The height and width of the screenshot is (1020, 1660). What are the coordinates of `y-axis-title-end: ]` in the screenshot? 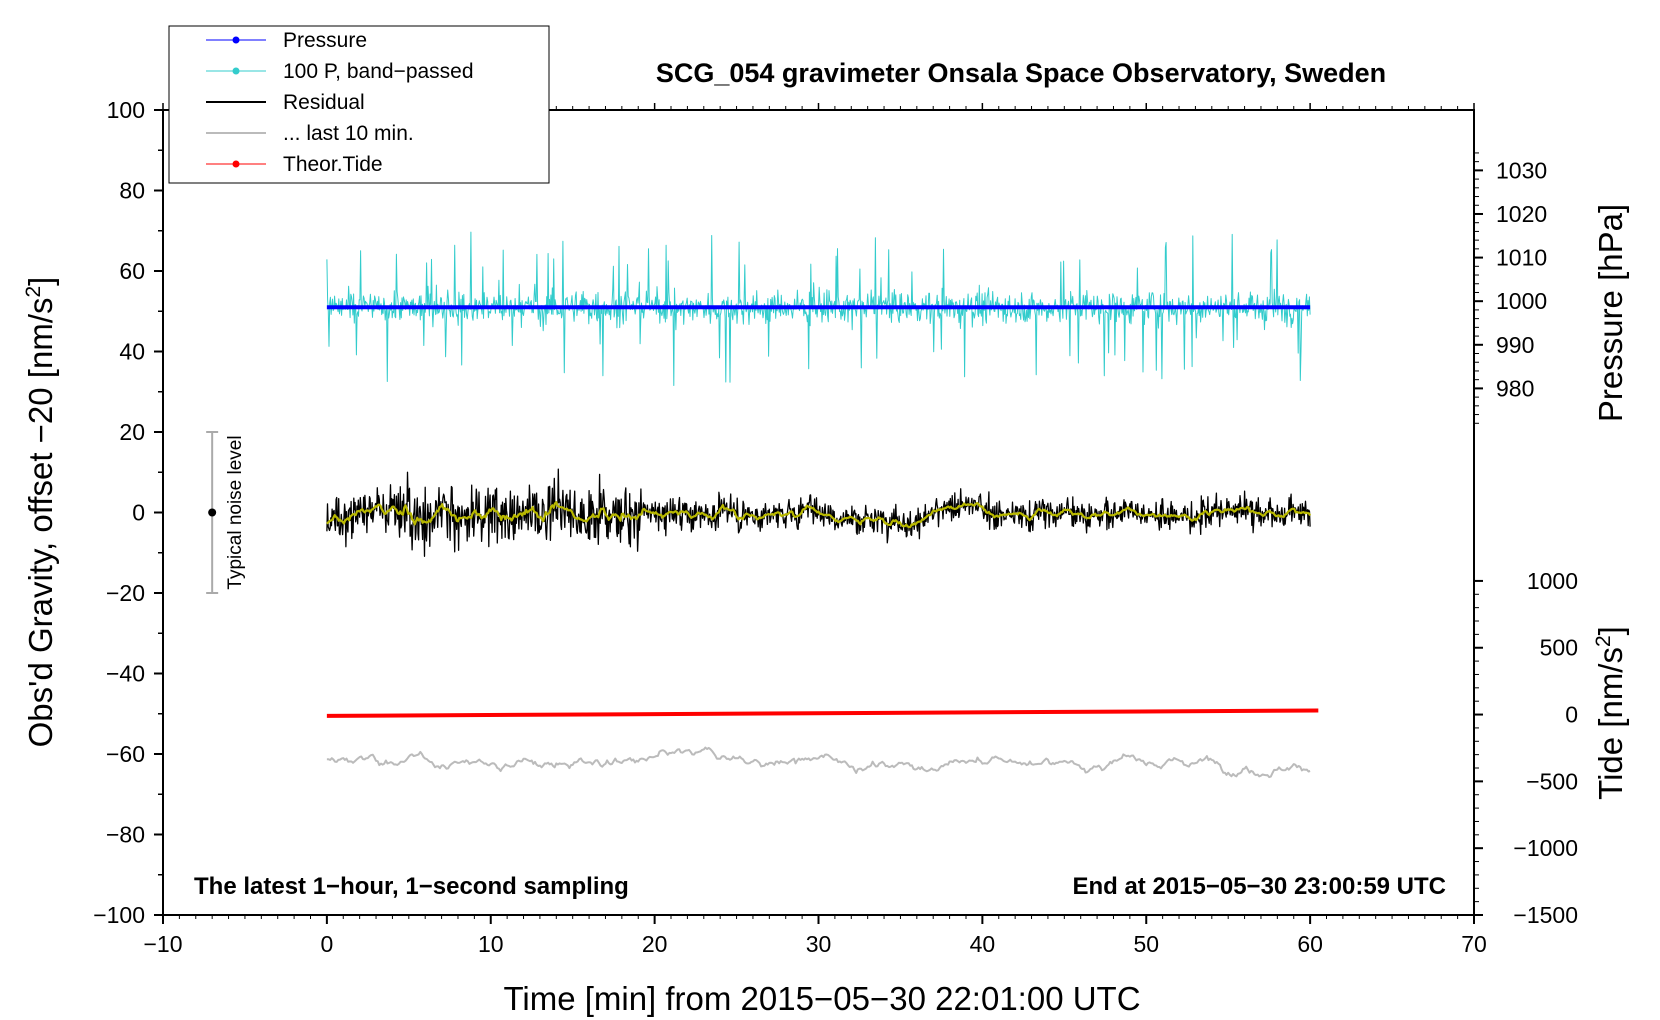 It's located at (40, 281).